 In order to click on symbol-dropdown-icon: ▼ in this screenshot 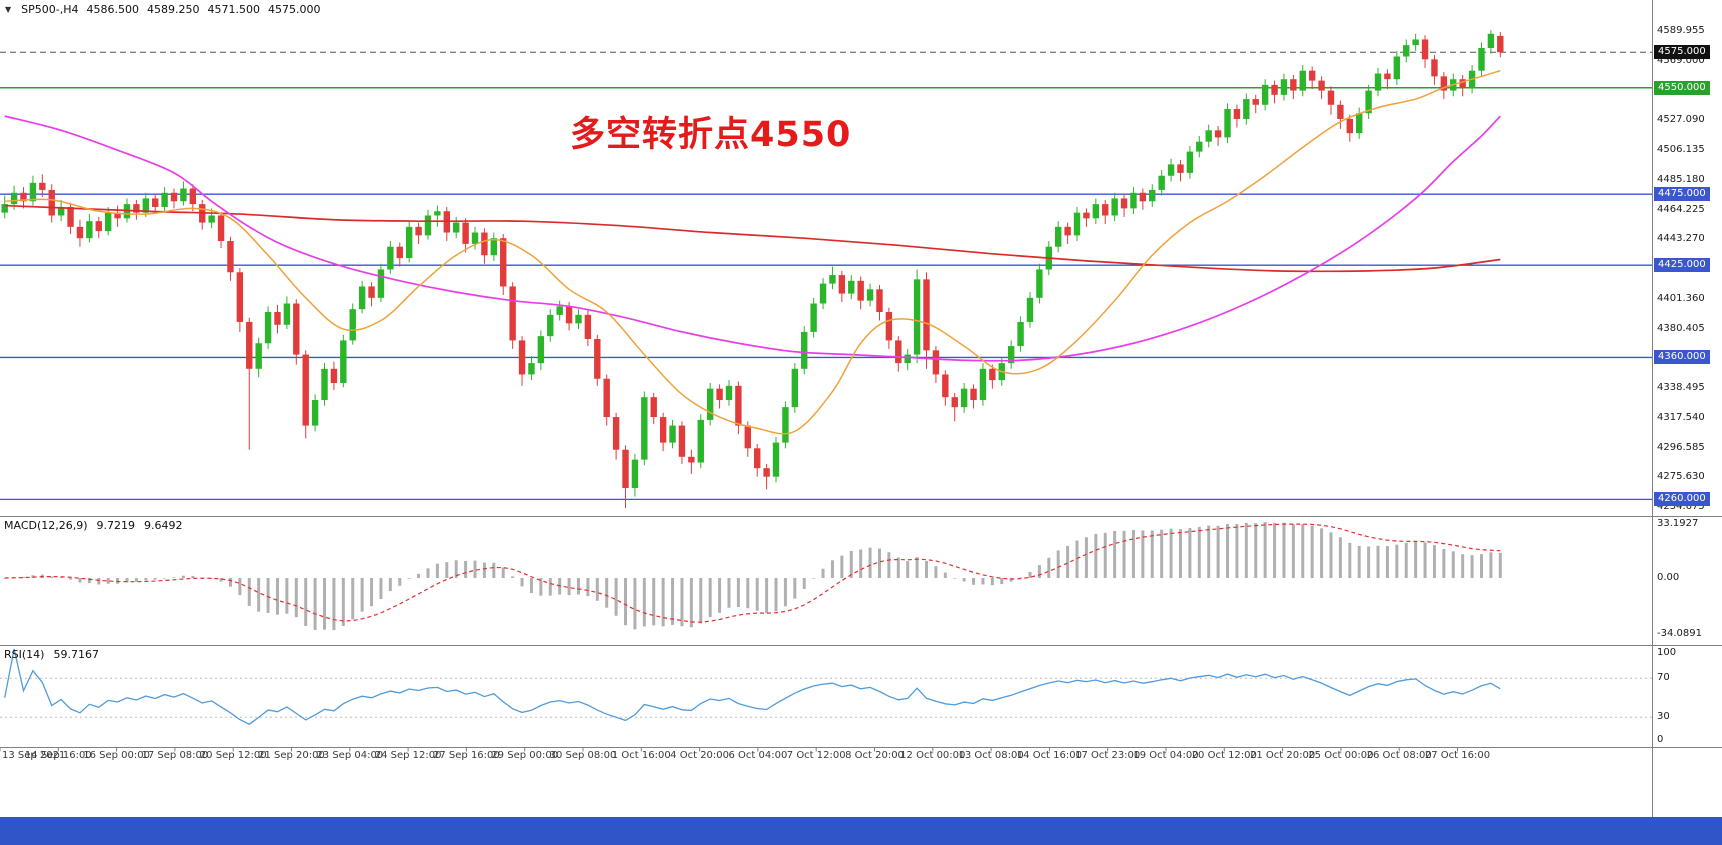, I will do `click(8, 9)`.